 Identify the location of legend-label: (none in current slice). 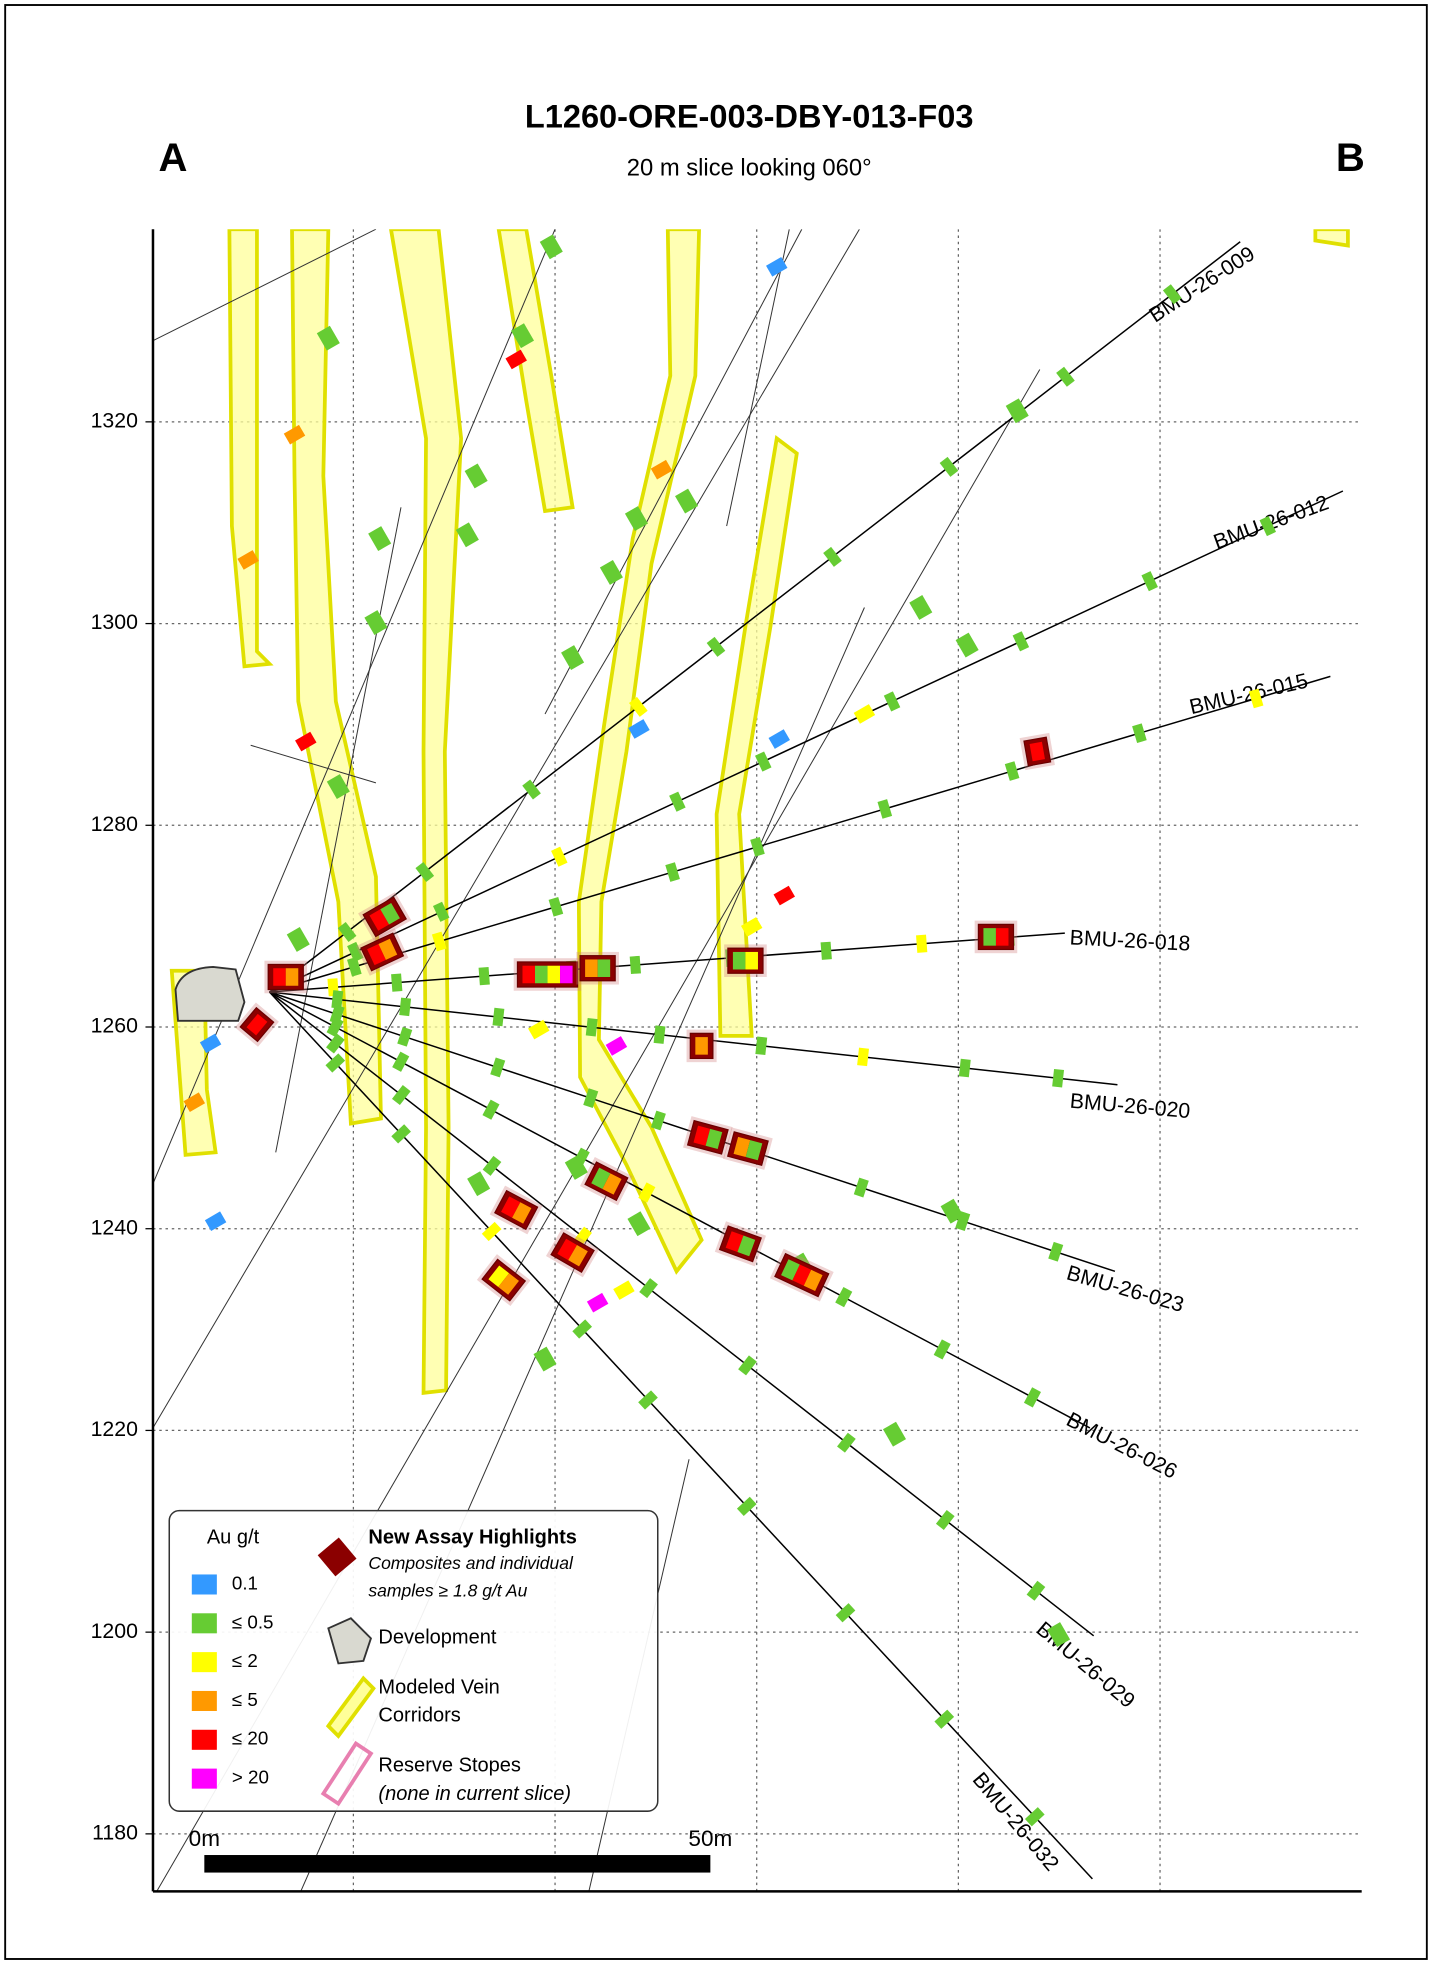
(474, 1794).